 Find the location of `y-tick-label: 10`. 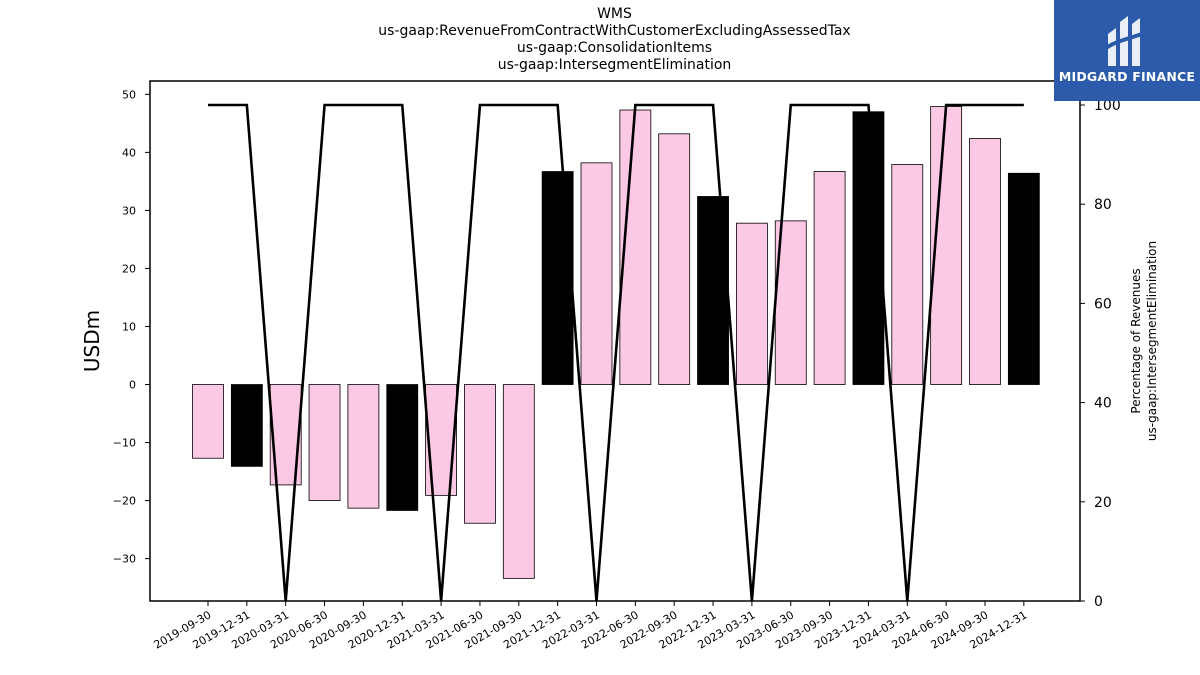

y-tick-label: 10 is located at coordinates (129, 326).